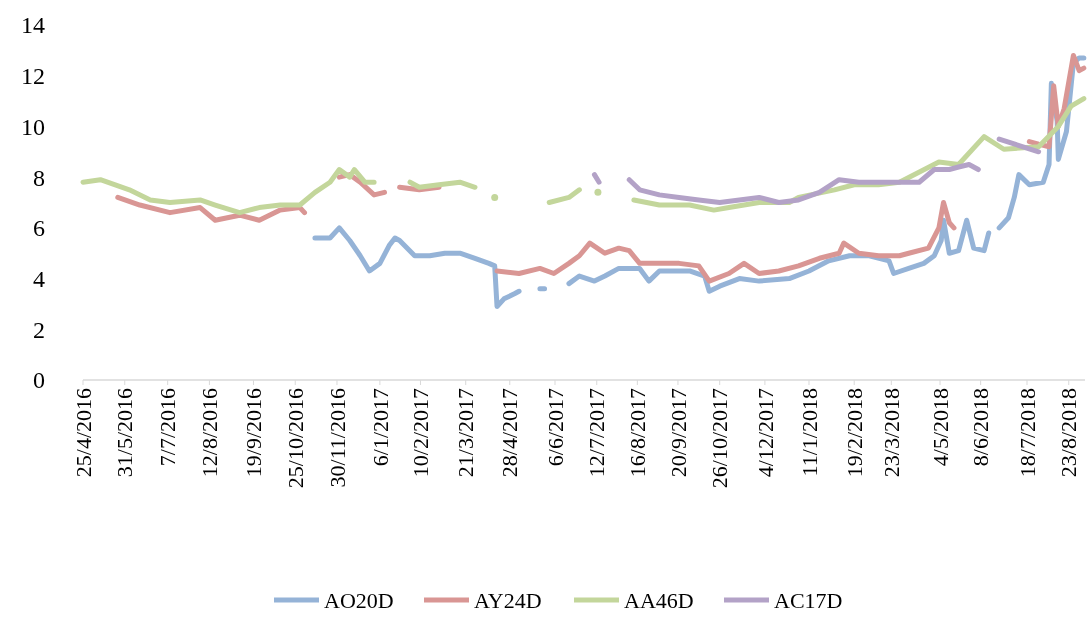 The width and height of the screenshot is (1088, 637). Describe the element at coordinates (638, 433) in the screenshot. I see `x-tick-label: 16/8/2017` at that location.